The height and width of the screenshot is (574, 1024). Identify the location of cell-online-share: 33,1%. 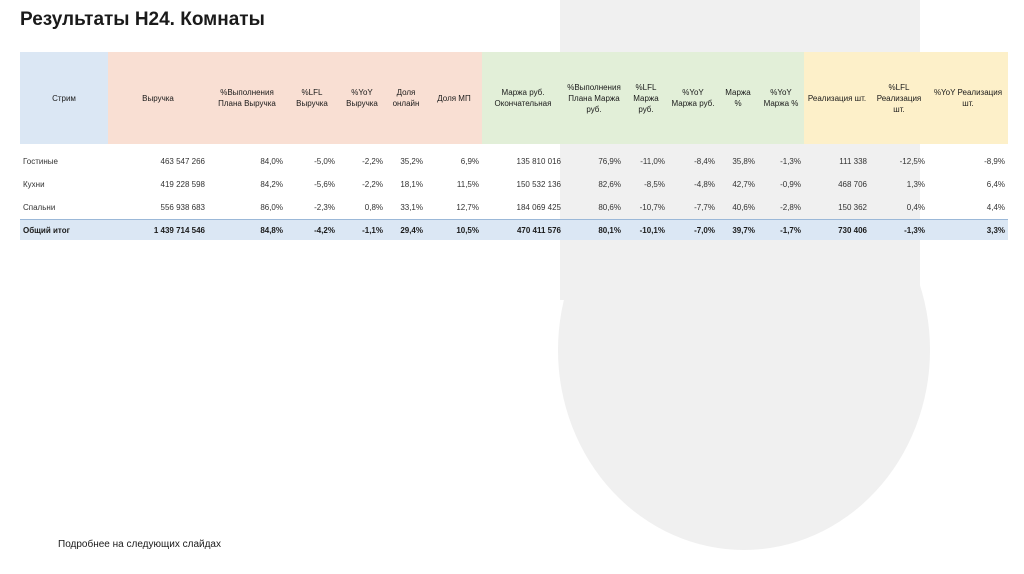
(411, 207).